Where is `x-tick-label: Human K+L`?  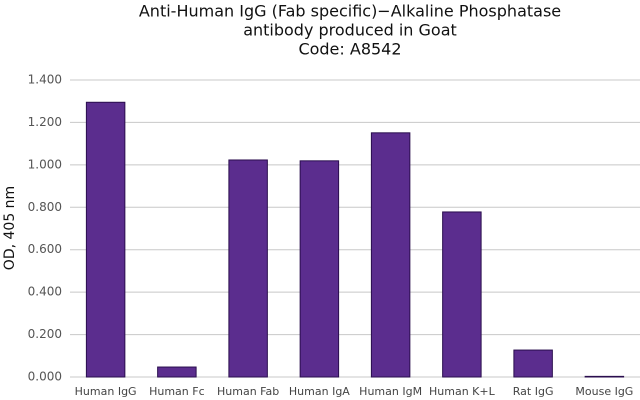 x-tick-label: Human K+L is located at coordinates (462, 391).